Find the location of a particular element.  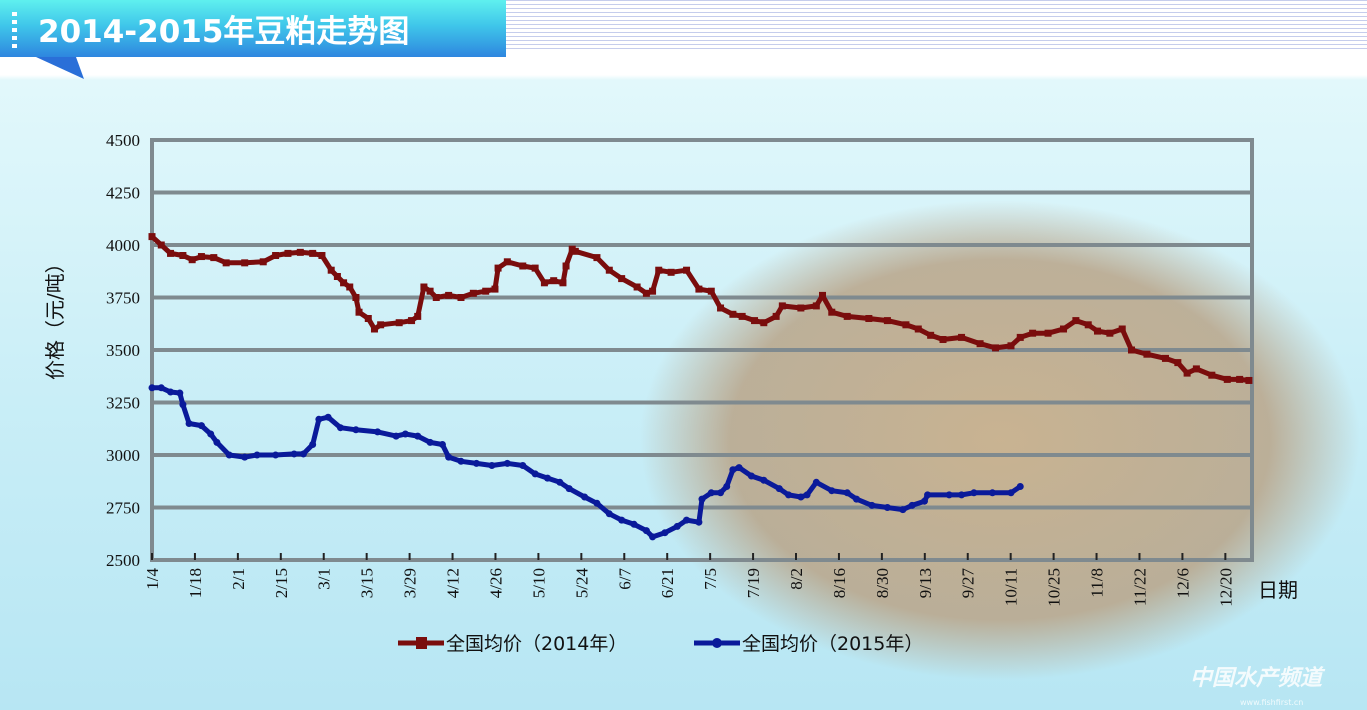

x-tick-label: 12/6 is located at coordinates (1182, 583).